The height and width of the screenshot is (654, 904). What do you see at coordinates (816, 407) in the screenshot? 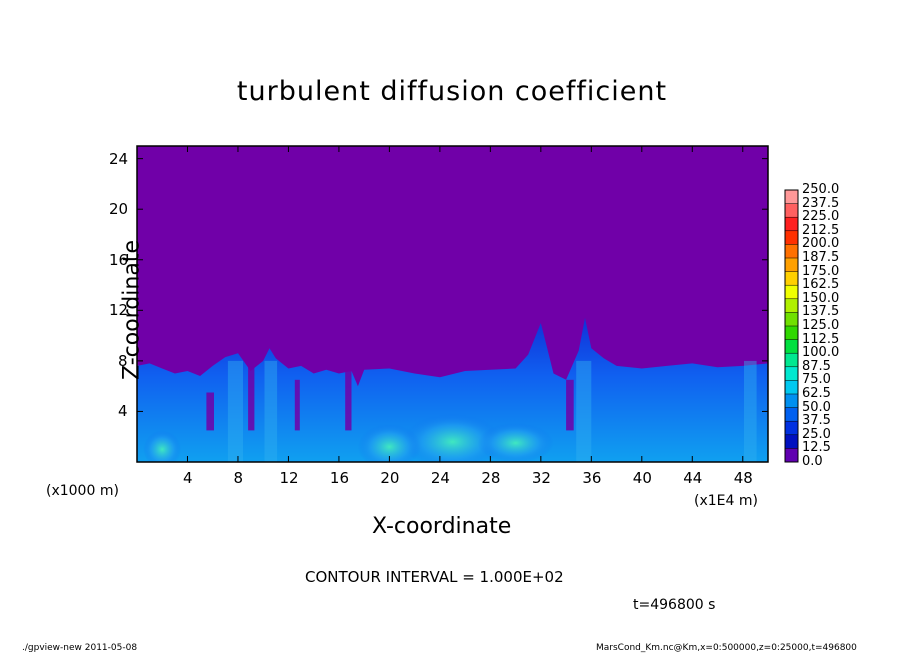
I see `colorbar-label: 50.0` at bounding box center [816, 407].